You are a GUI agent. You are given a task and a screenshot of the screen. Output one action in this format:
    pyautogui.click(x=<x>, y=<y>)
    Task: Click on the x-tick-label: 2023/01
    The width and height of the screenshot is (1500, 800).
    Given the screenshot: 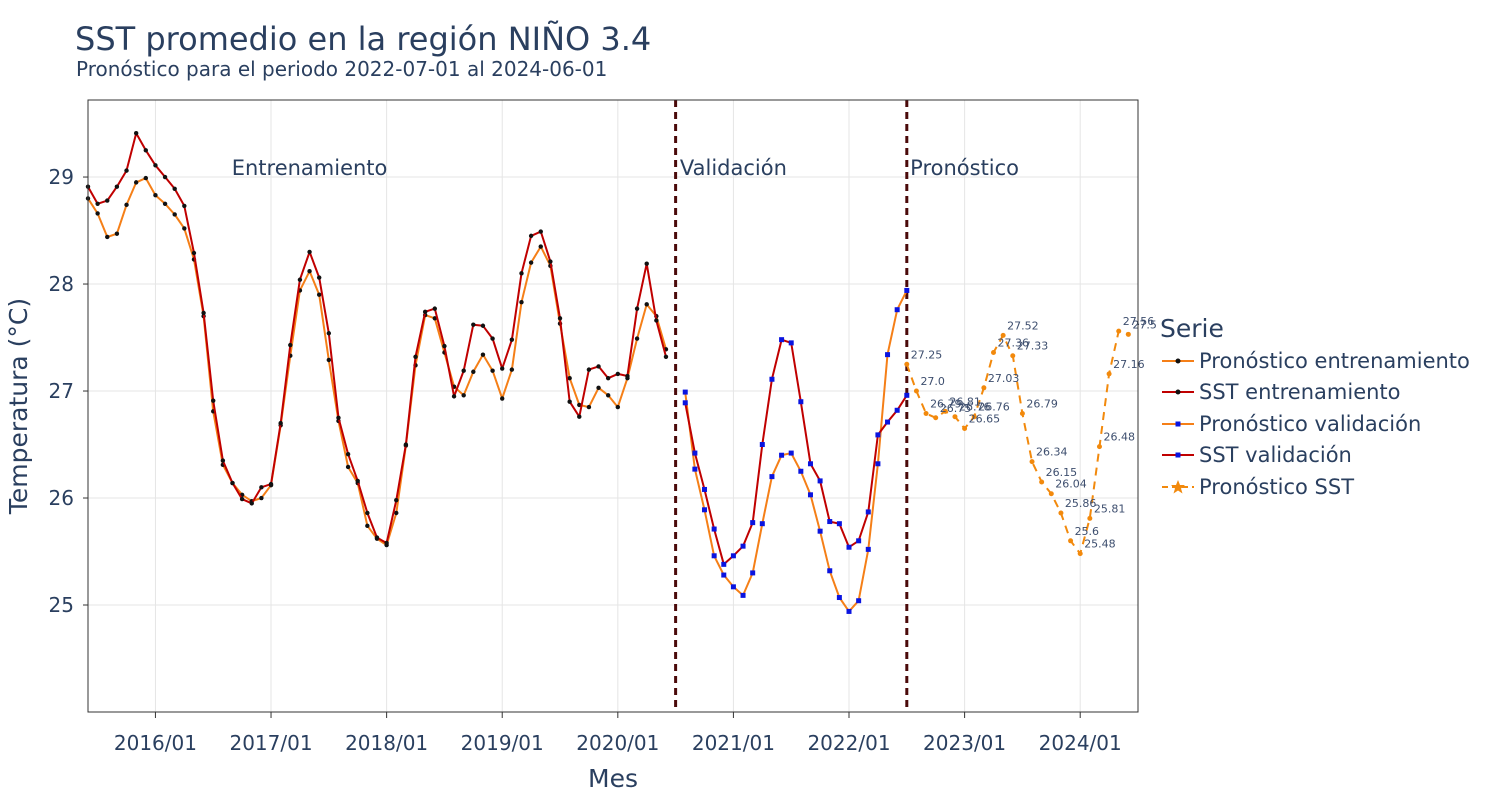 What is the action you would take?
    pyautogui.click(x=964, y=743)
    